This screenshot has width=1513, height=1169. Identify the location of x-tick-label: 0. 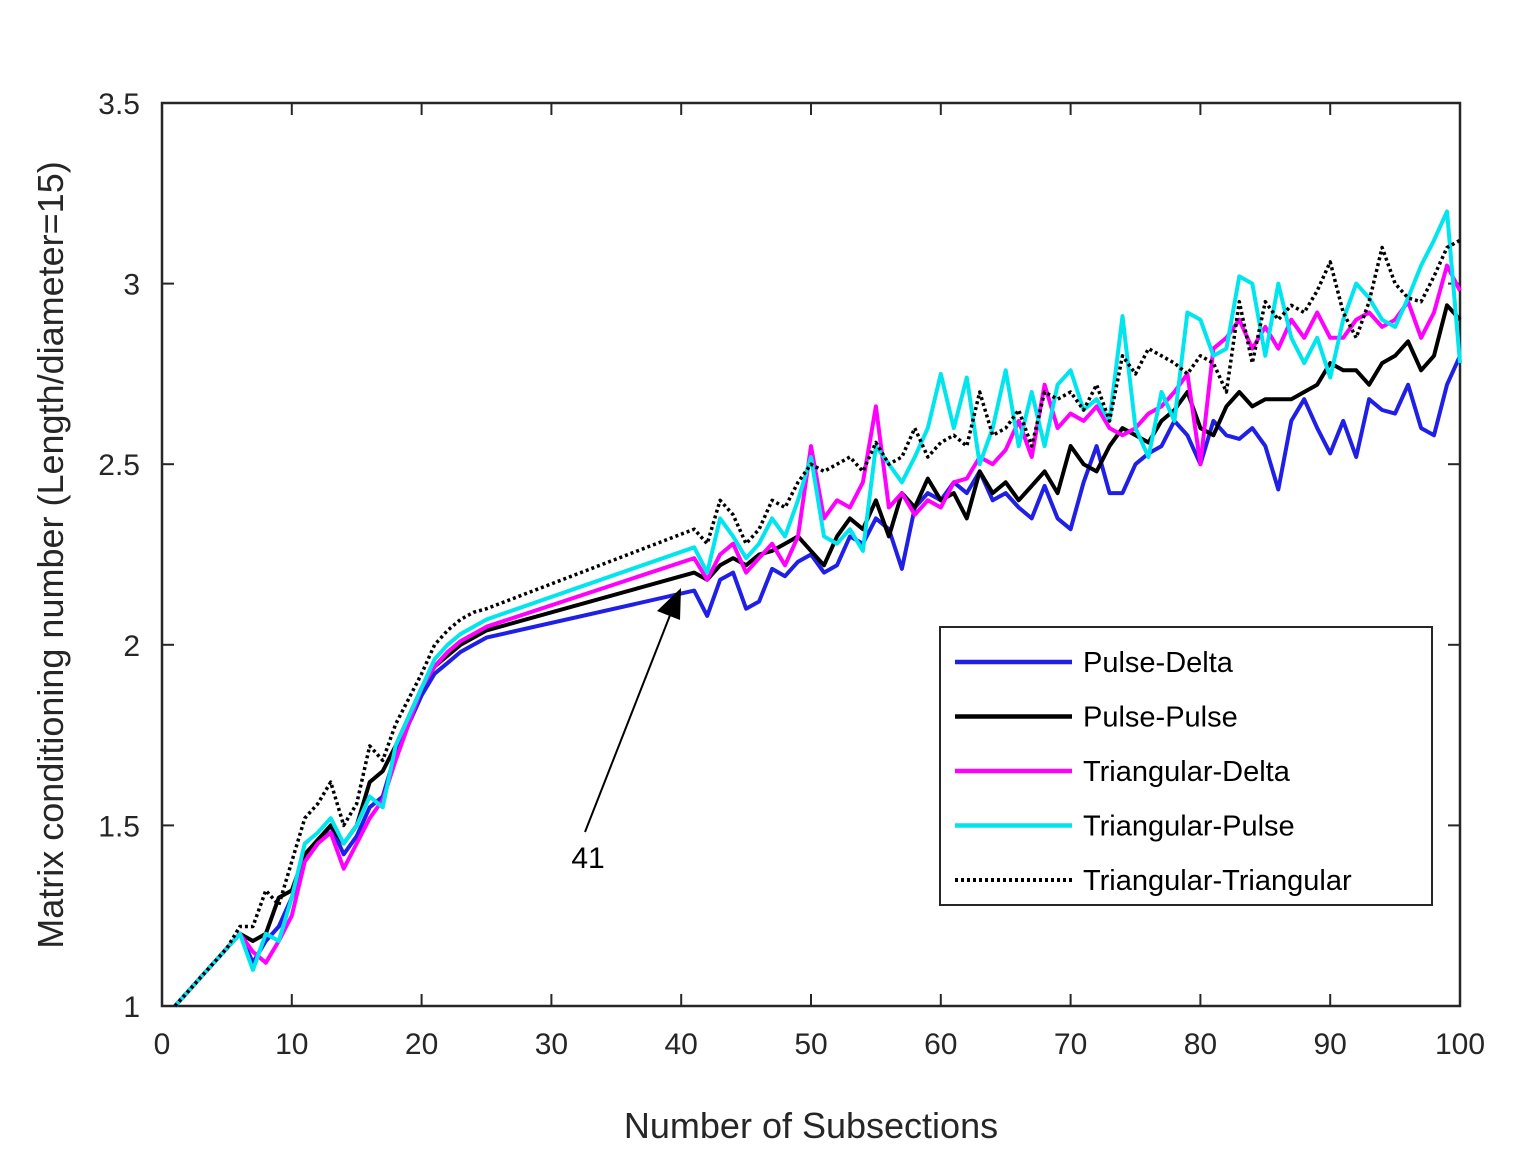
(162, 1044).